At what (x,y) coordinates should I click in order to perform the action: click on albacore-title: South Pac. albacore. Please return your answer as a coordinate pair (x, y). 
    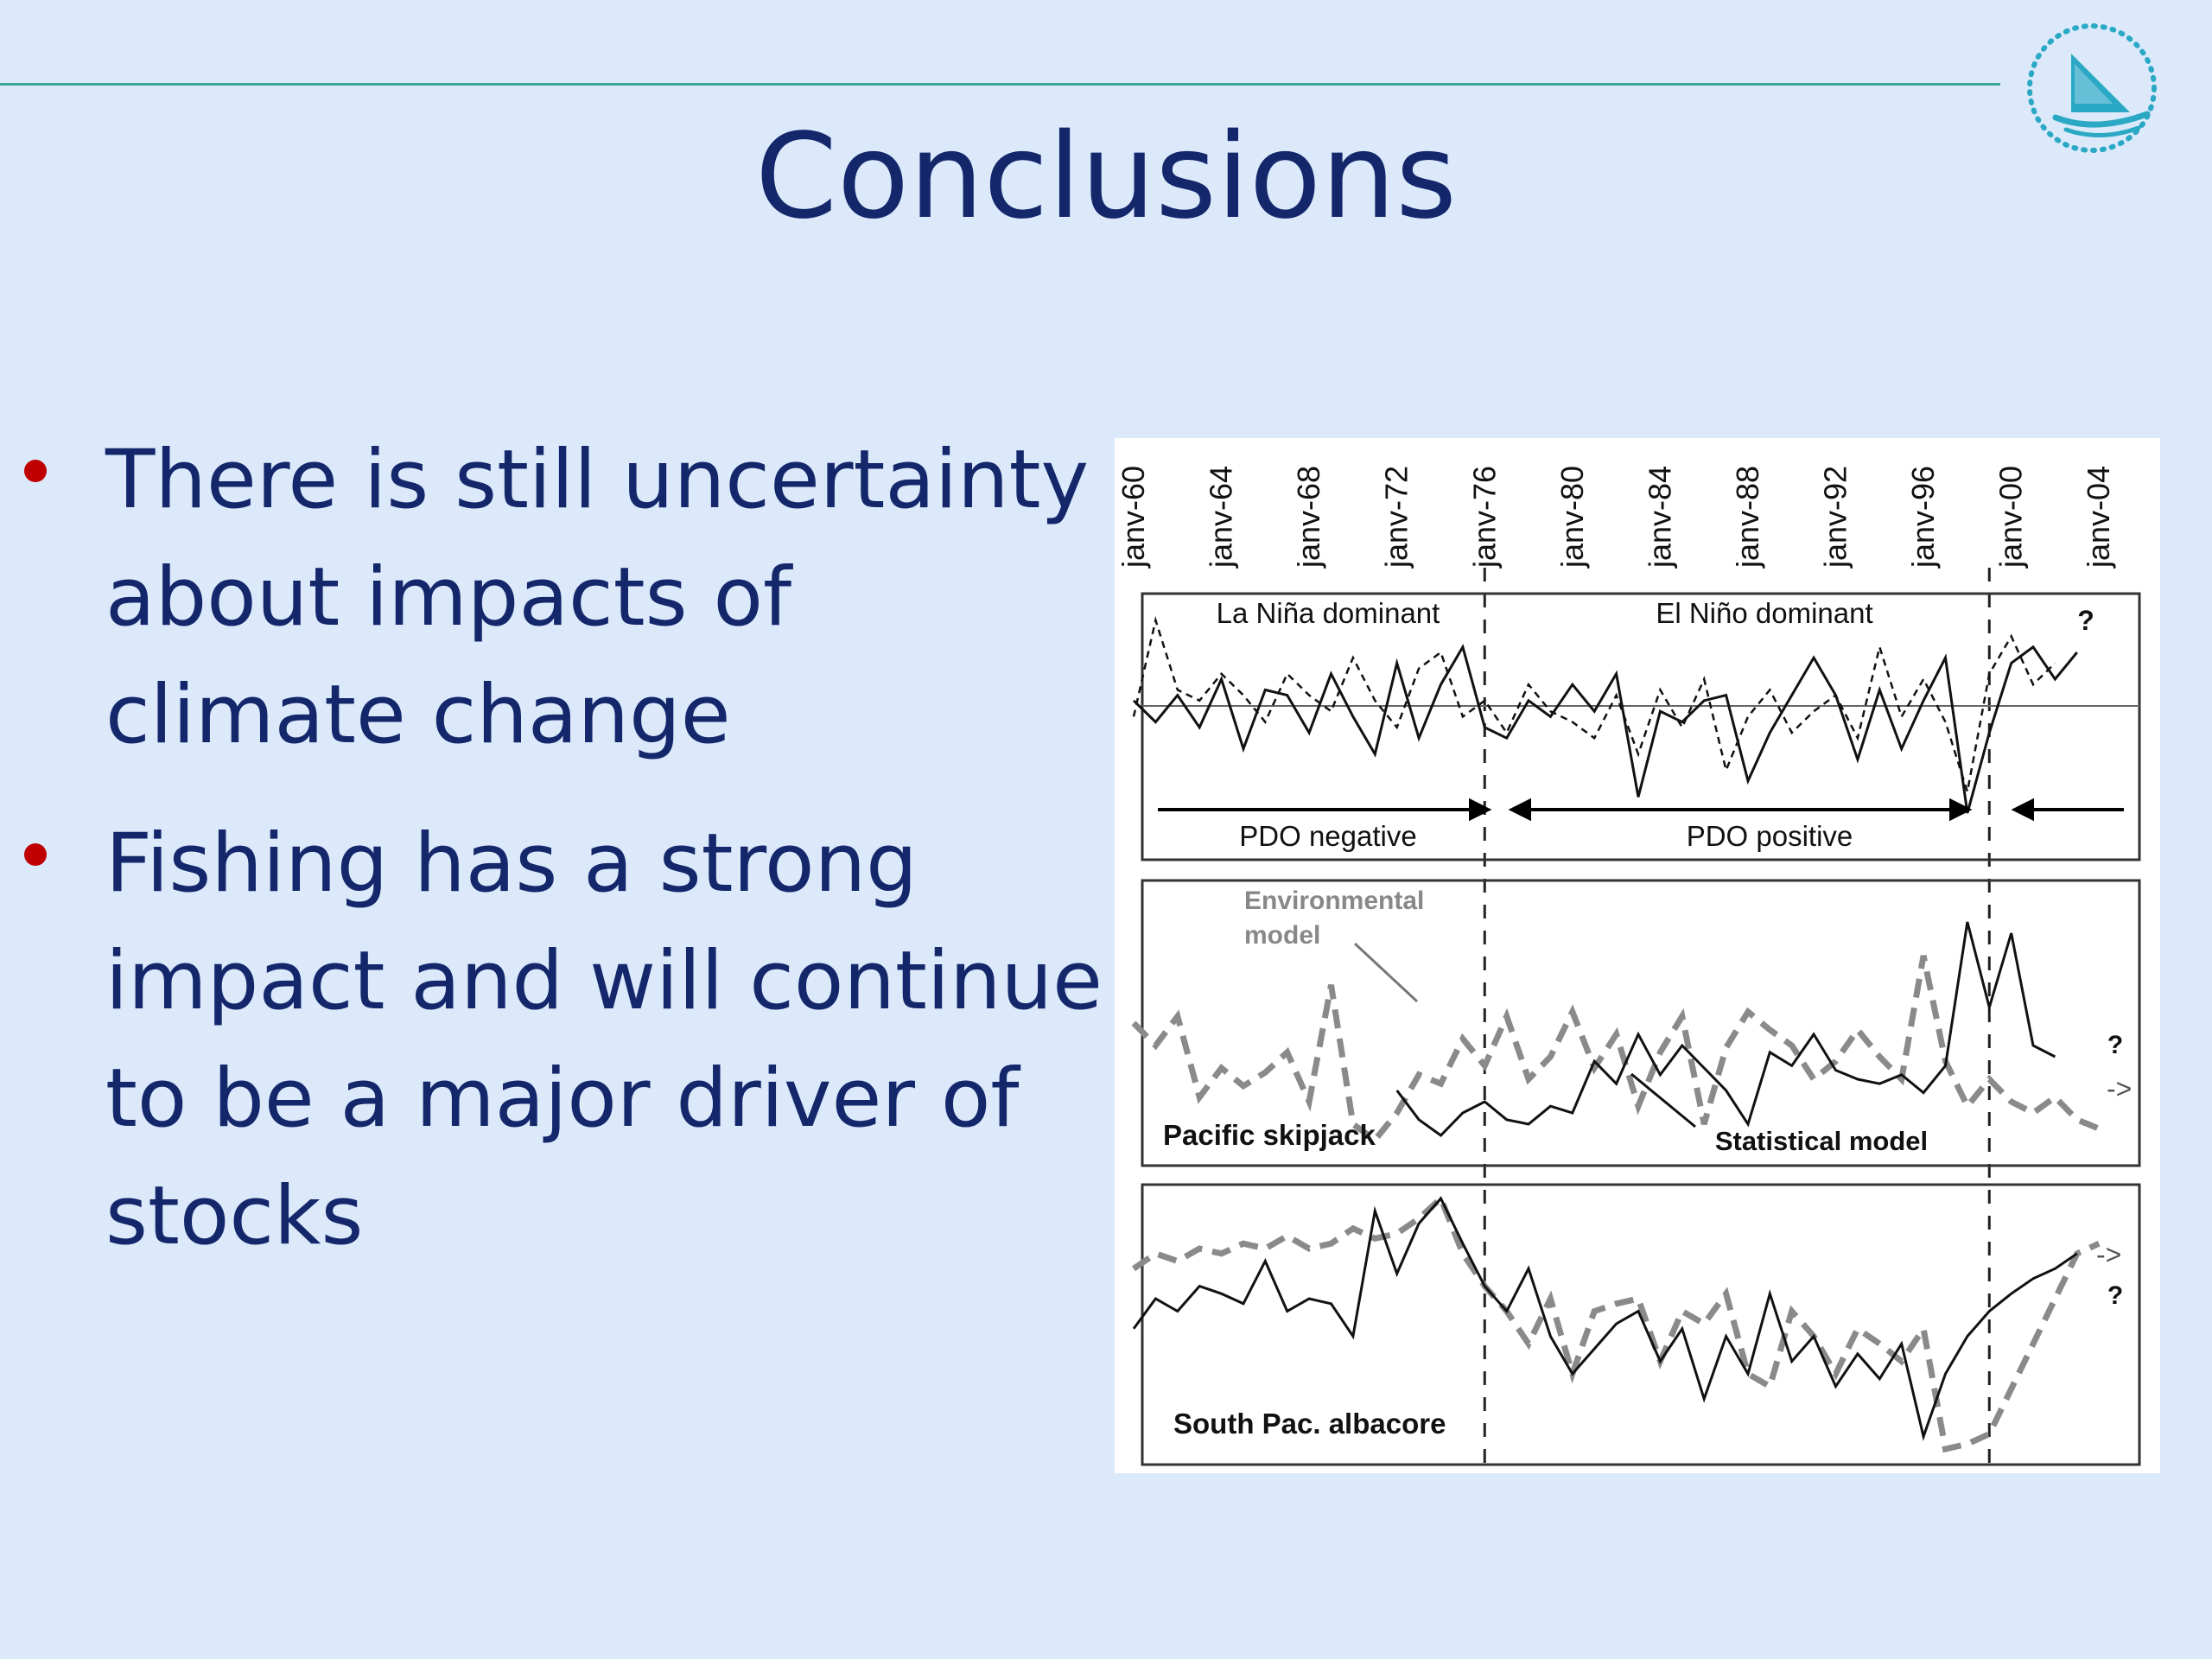
    Looking at the image, I should click on (1309, 1424).